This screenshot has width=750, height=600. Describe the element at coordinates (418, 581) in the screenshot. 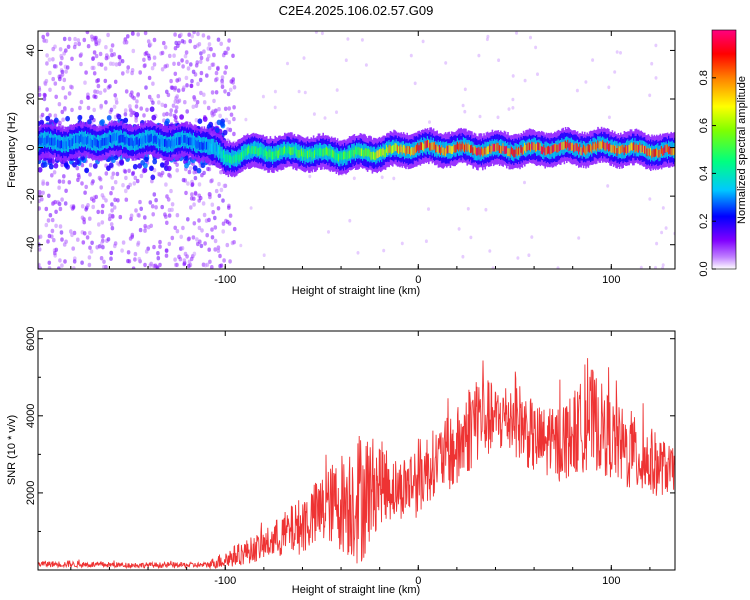

I see `x-tick-label: 0` at that location.